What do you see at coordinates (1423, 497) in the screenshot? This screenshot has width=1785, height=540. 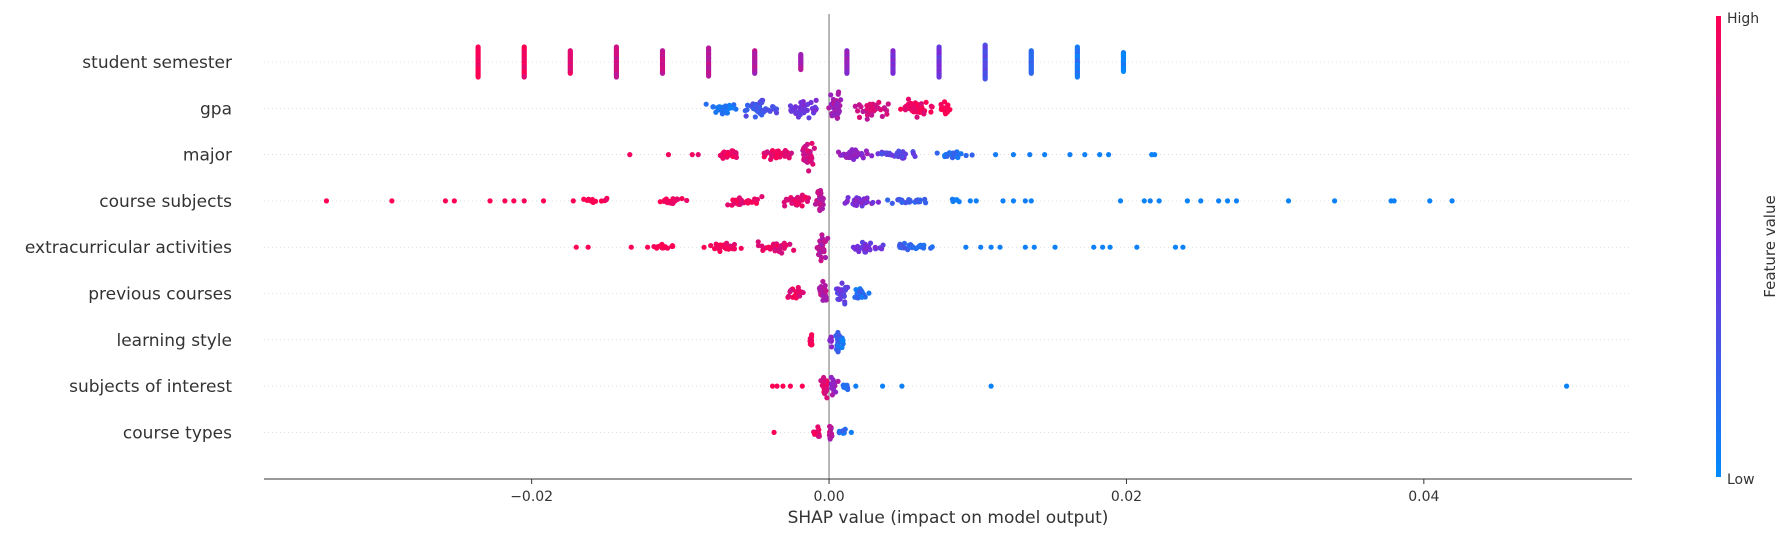 I see `x-tick-label: 0.04` at bounding box center [1423, 497].